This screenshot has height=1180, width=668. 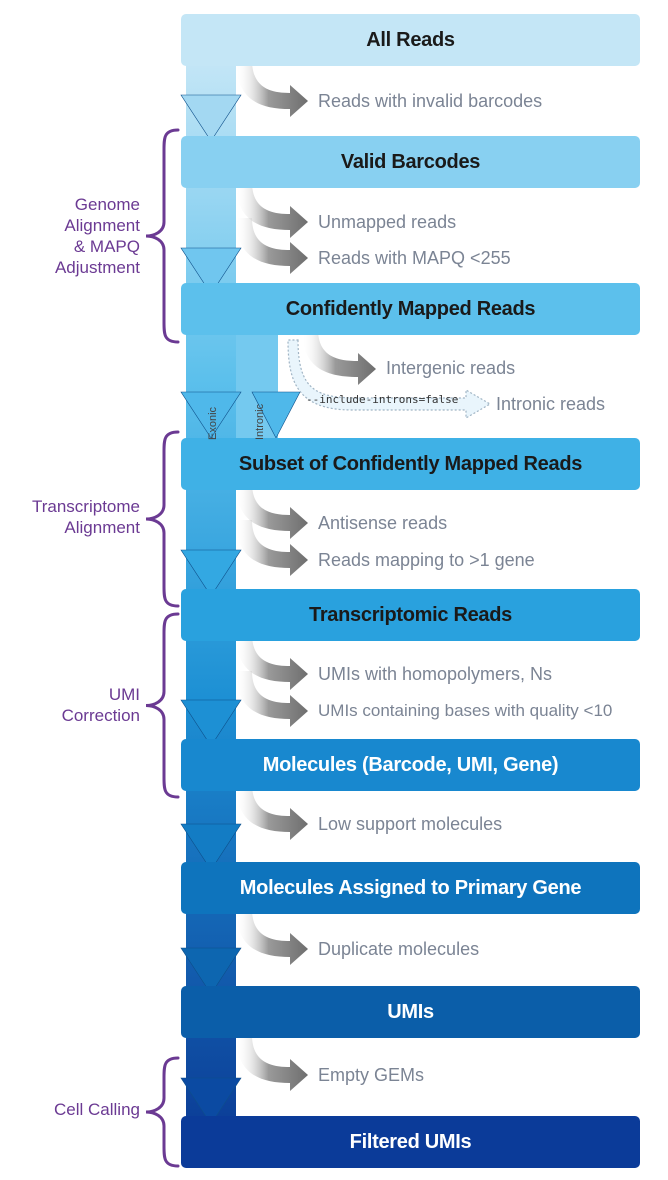 I want to click on output-umi-homopolymers: UMIs with homopolymers, Ns, so click(x=435, y=674).